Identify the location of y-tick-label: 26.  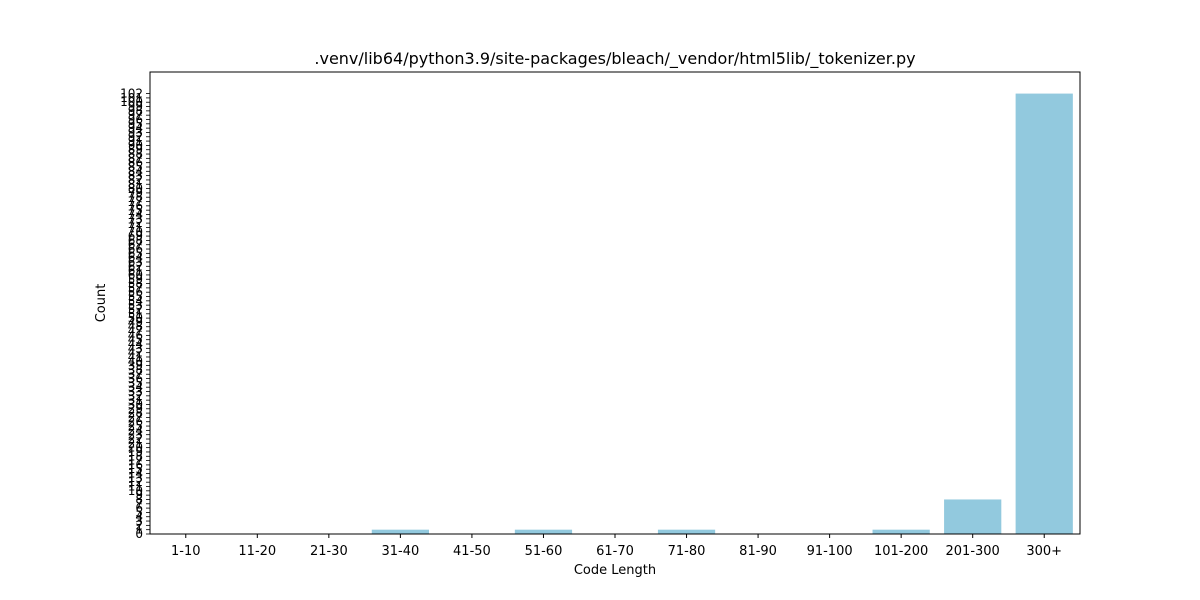
(135, 422).